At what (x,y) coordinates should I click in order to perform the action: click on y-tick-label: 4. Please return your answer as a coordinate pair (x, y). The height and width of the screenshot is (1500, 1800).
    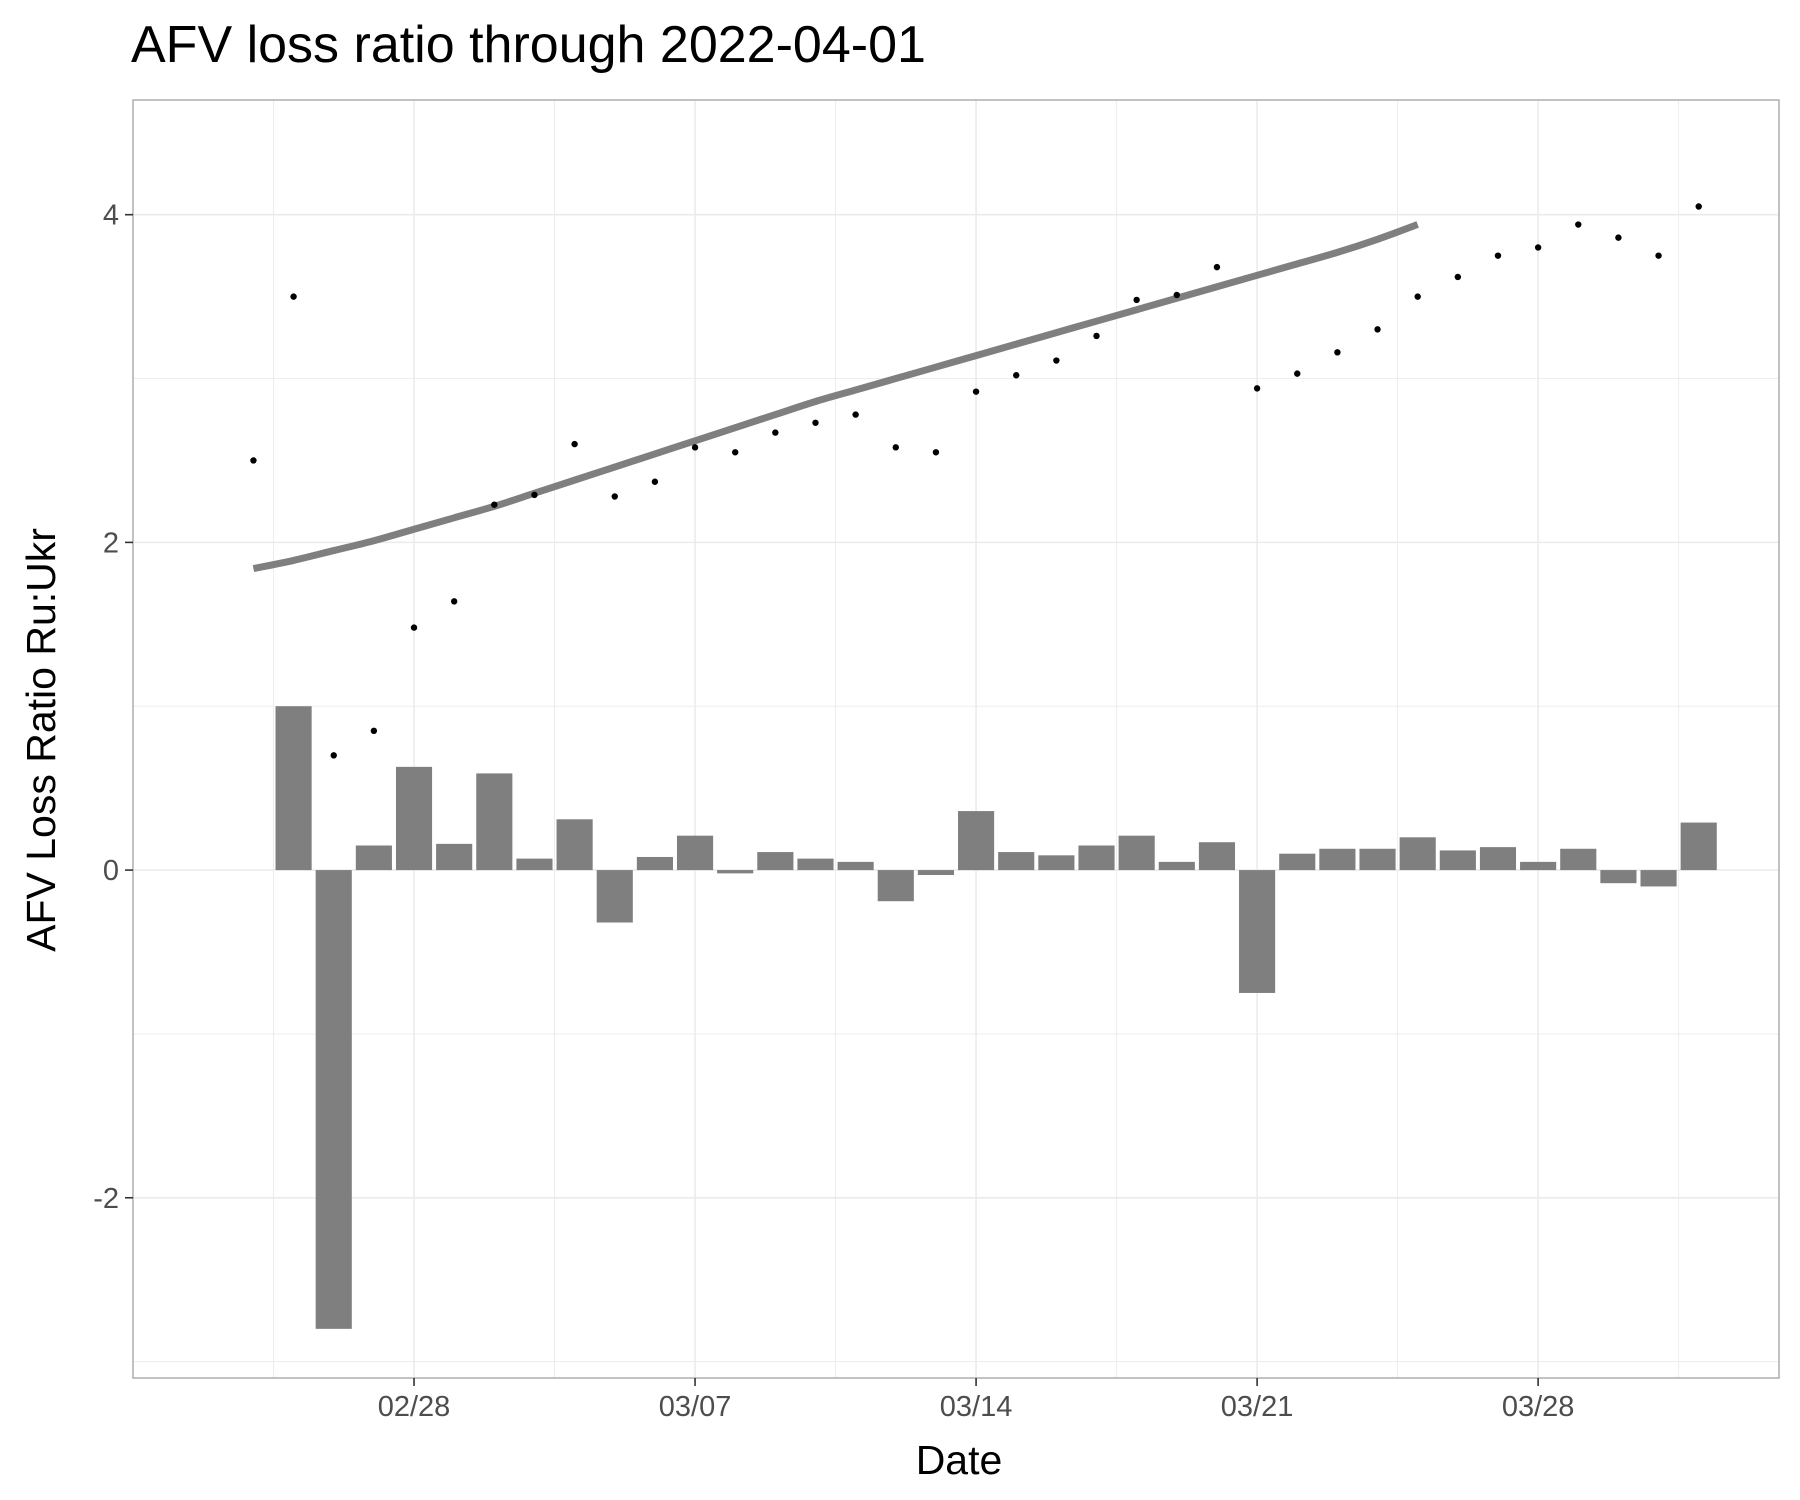
    Looking at the image, I should click on (111, 216).